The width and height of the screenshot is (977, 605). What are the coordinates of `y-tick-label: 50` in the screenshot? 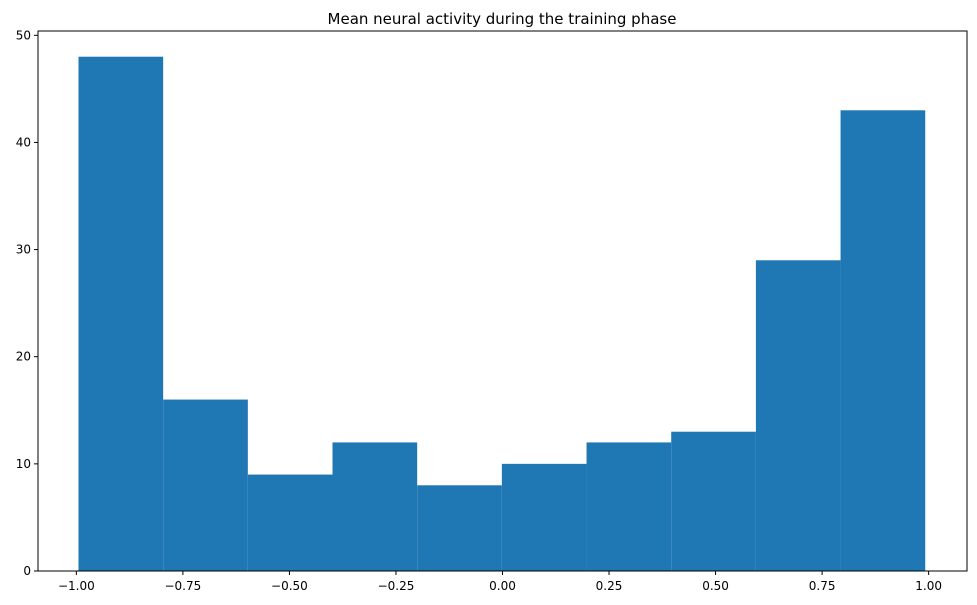 It's located at (23, 35).